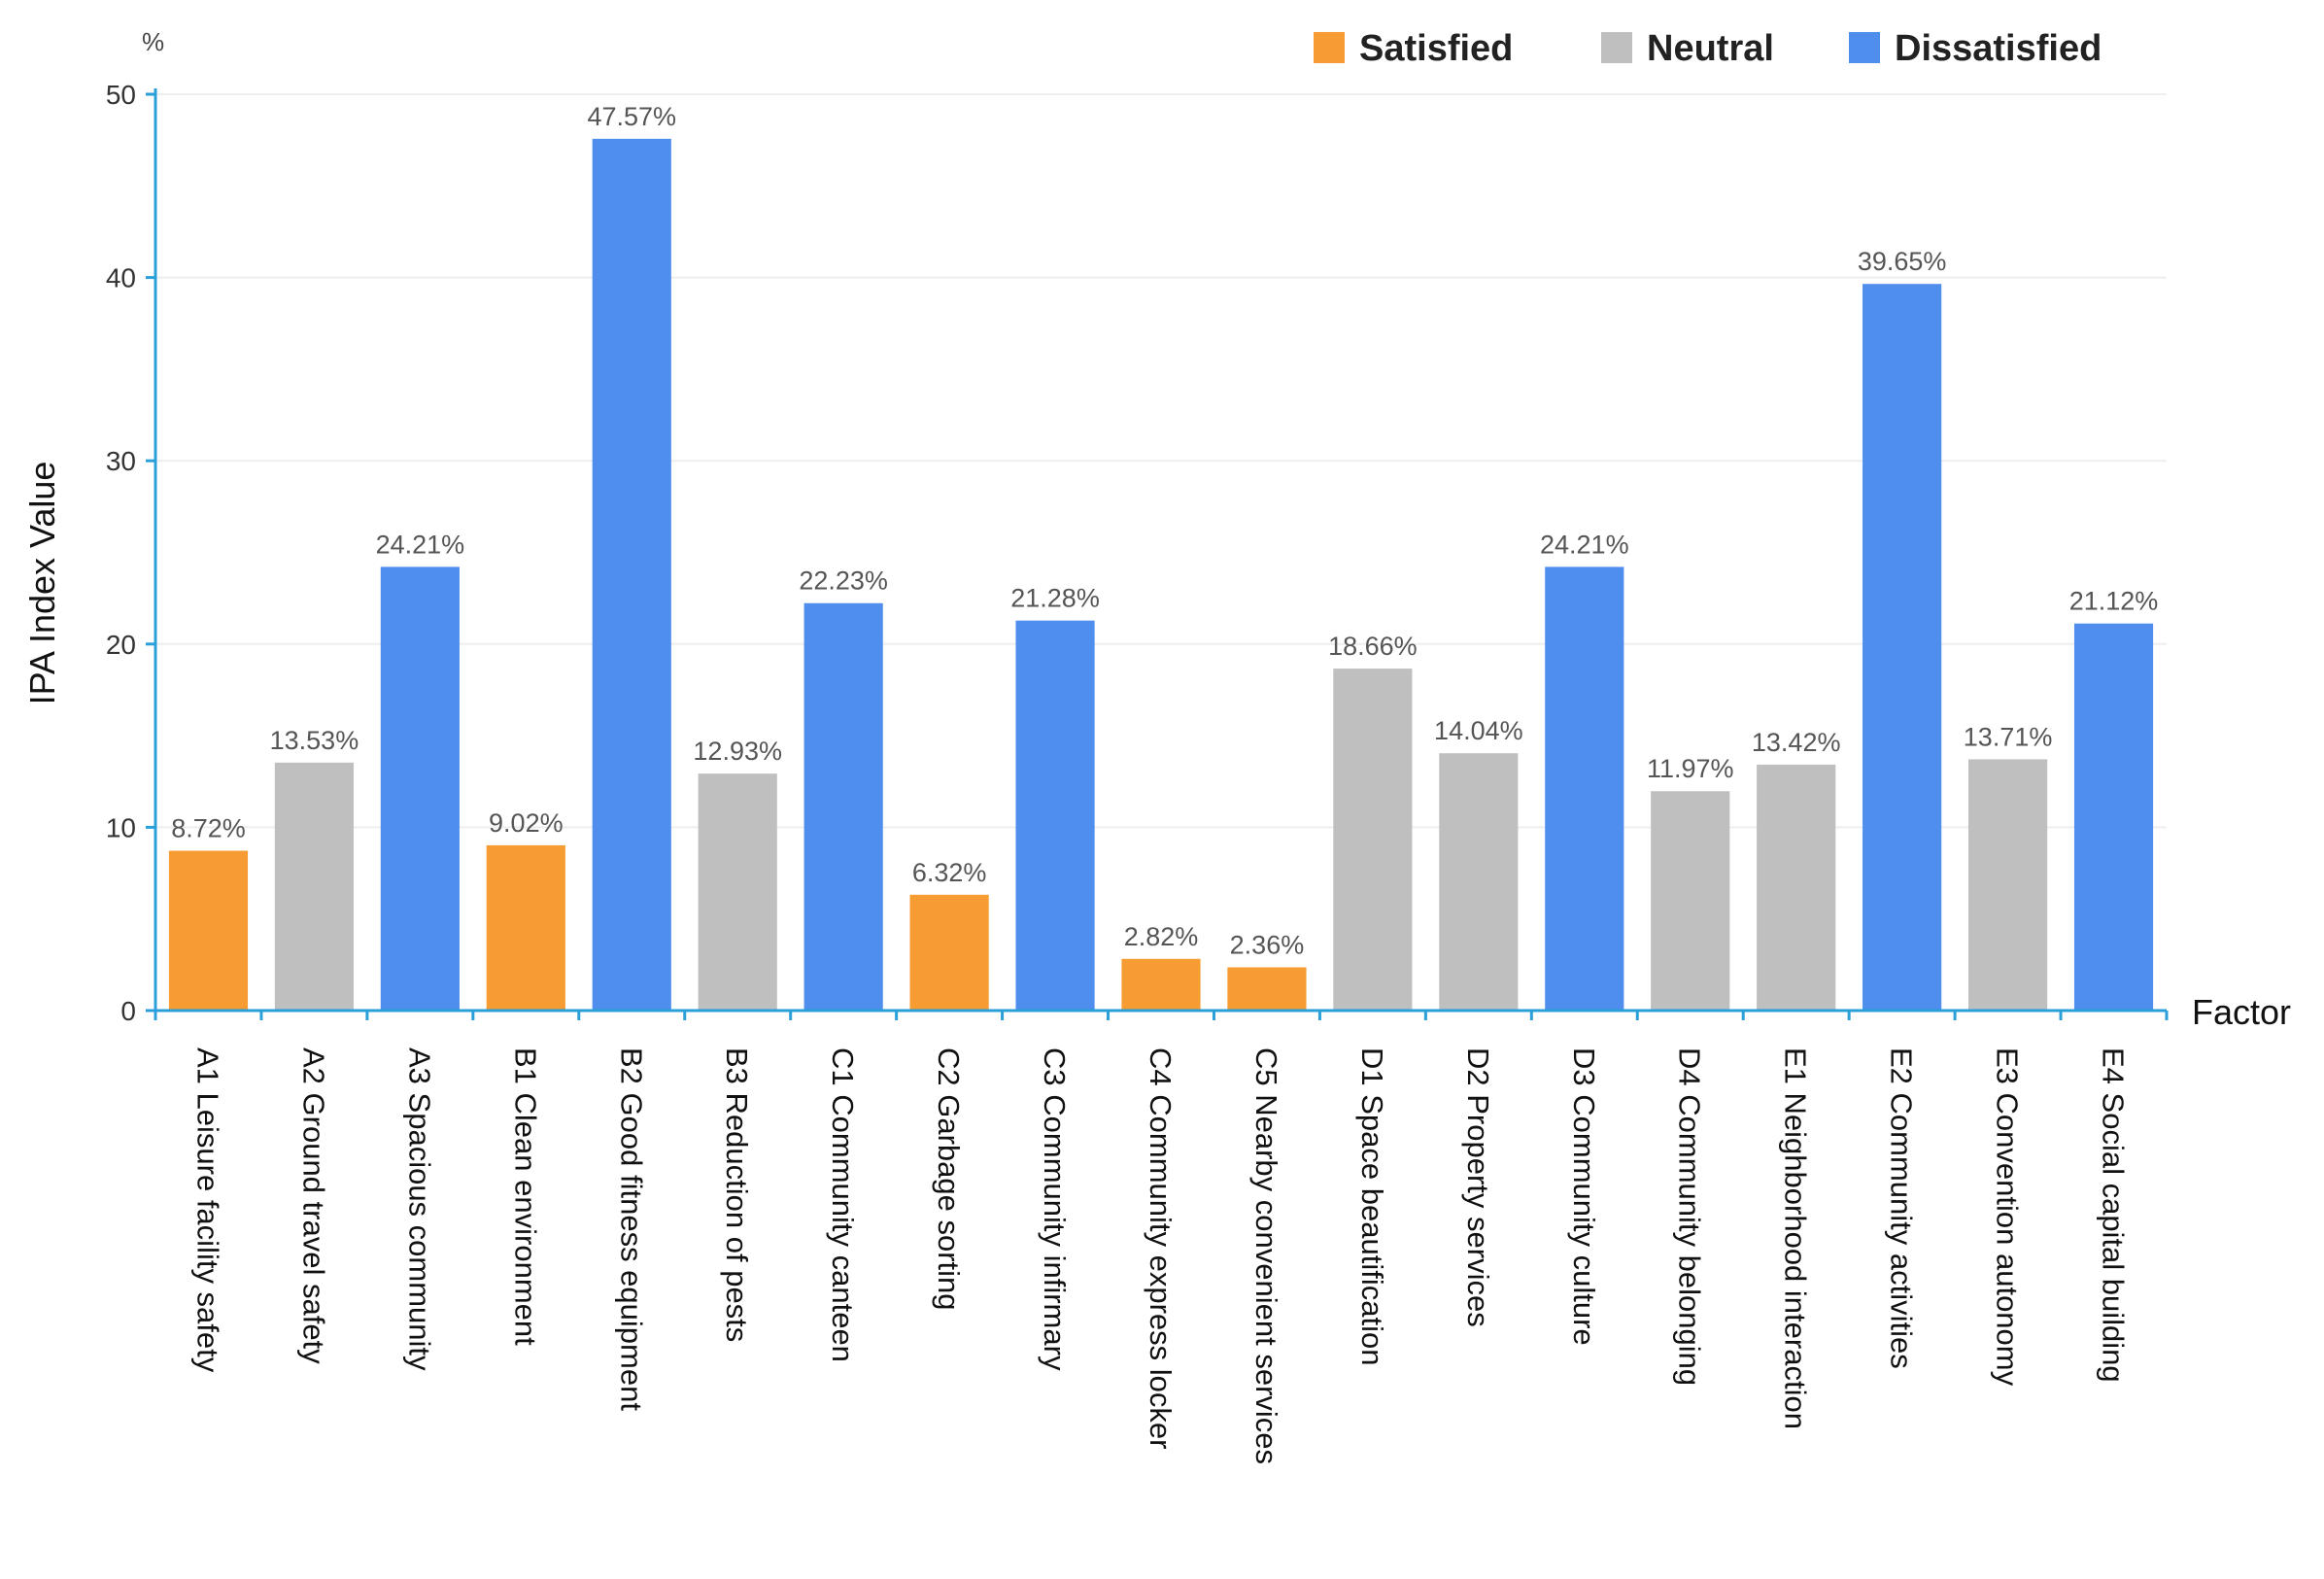 Image resolution: width=2324 pixels, height=1579 pixels. I want to click on x-tick-label: C5 Nearby convenient services, so click(1266, 1256).